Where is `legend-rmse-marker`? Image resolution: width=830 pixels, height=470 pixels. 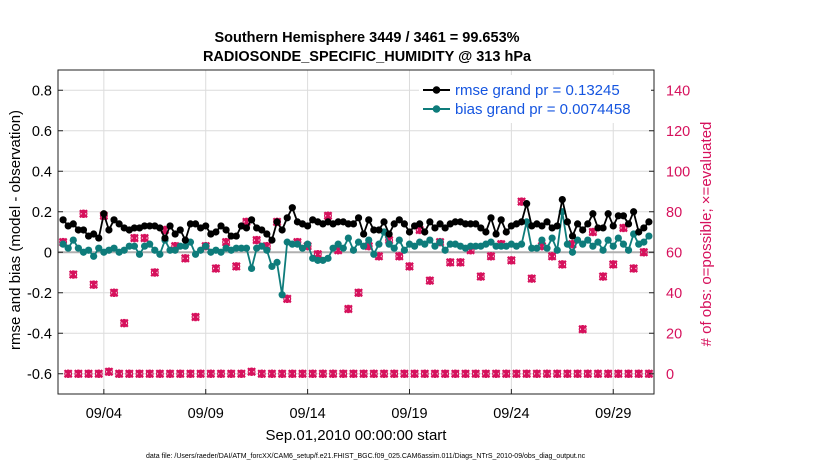 legend-rmse-marker is located at coordinates (436, 90).